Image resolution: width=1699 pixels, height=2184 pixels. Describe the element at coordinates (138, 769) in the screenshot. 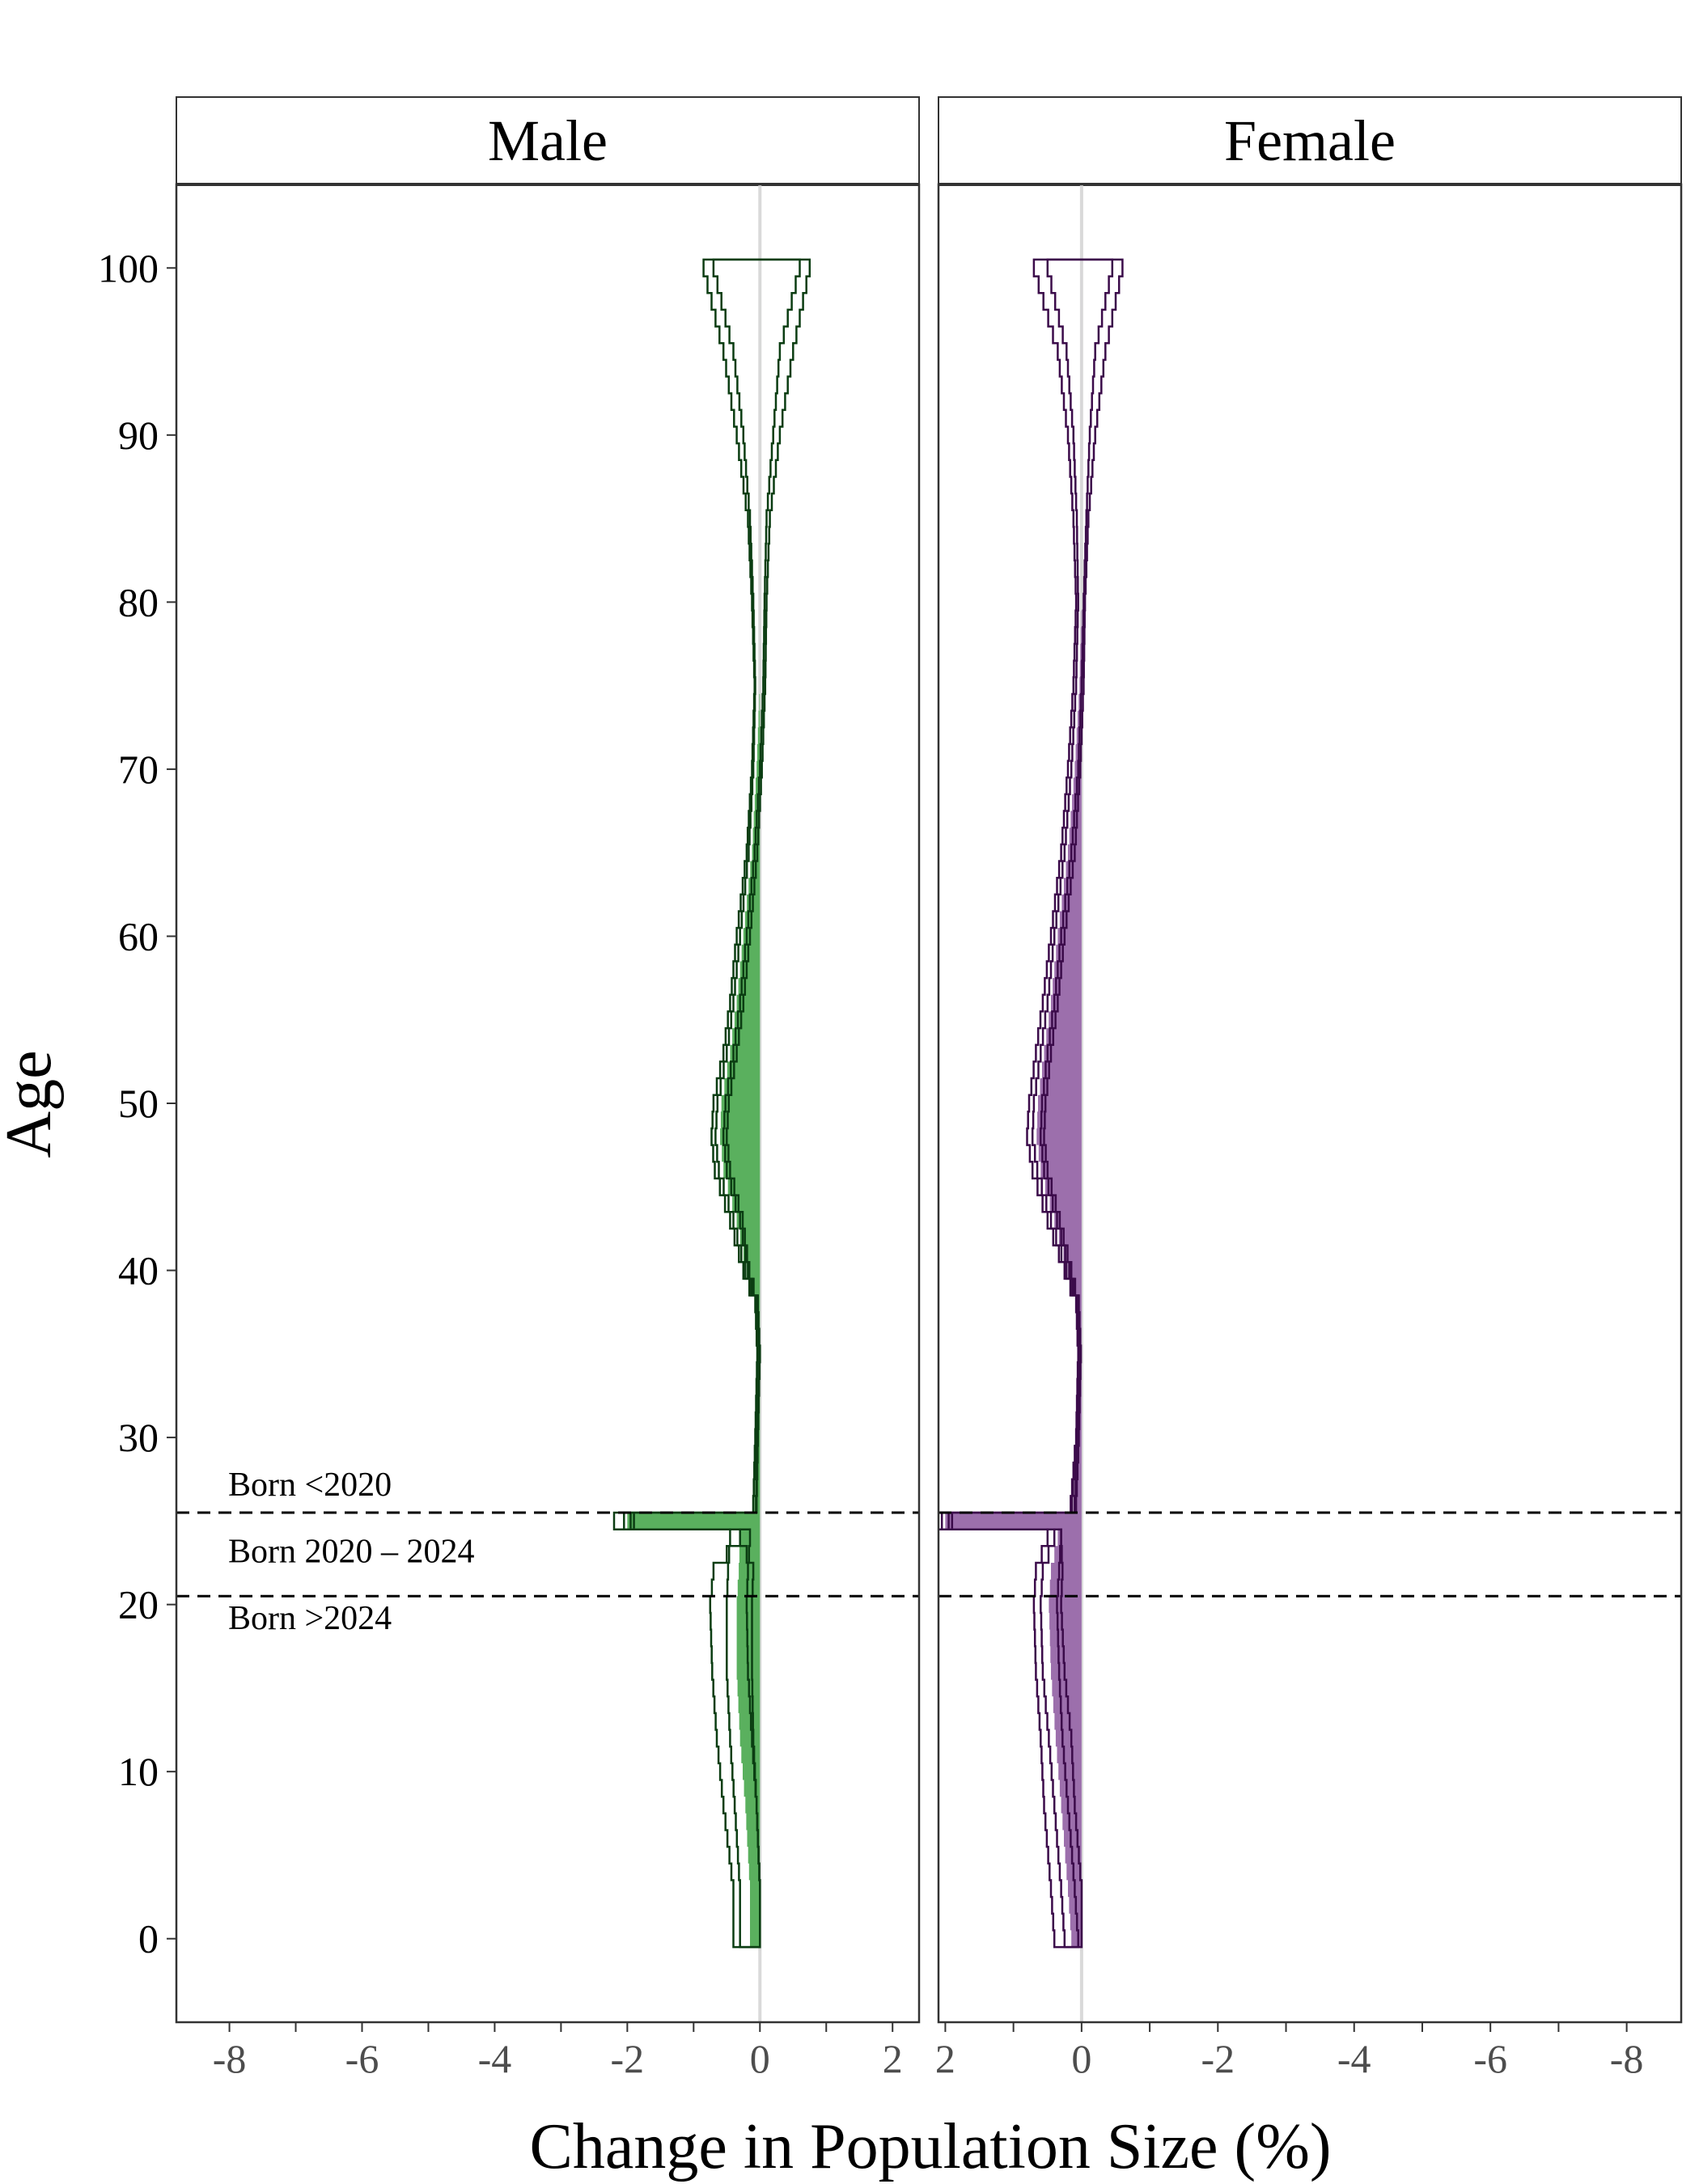

I see `y-tick-label: 70` at that location.